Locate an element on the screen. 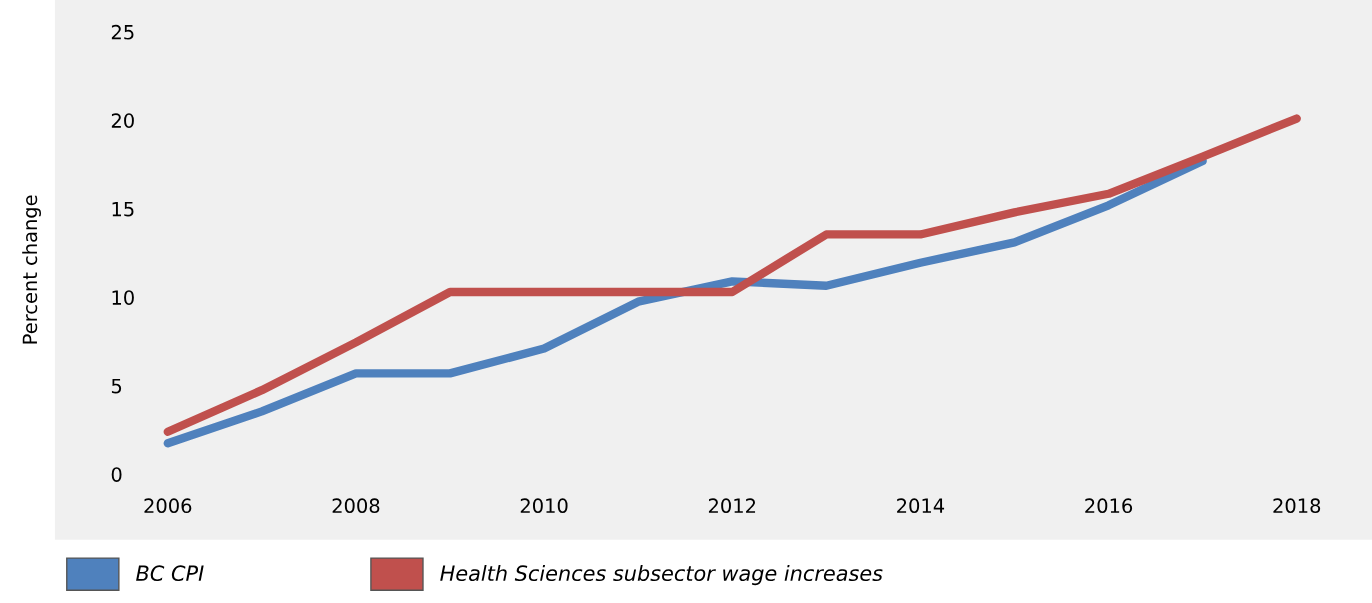  x-tick-label: 2006 is located at coordinates (168, 506).